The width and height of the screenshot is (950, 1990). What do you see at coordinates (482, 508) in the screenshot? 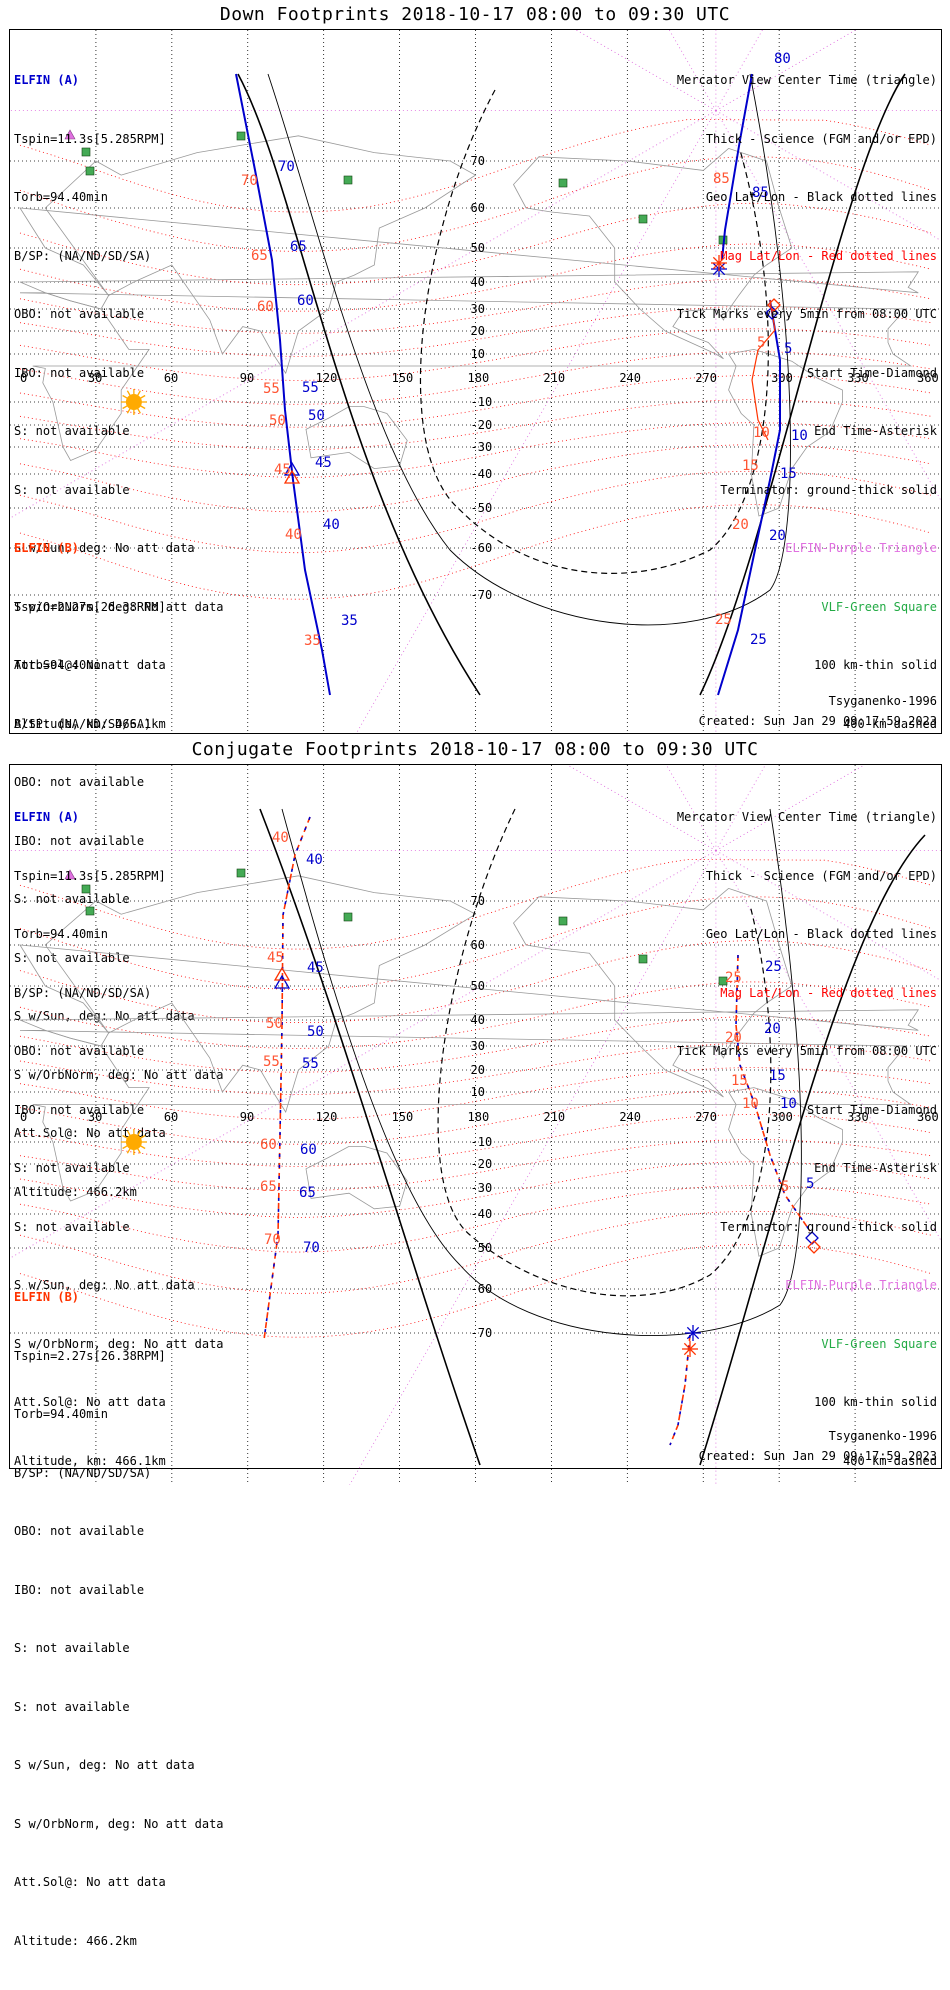
I see `lat-tick-label: -50` at bounding box center [482, 508].